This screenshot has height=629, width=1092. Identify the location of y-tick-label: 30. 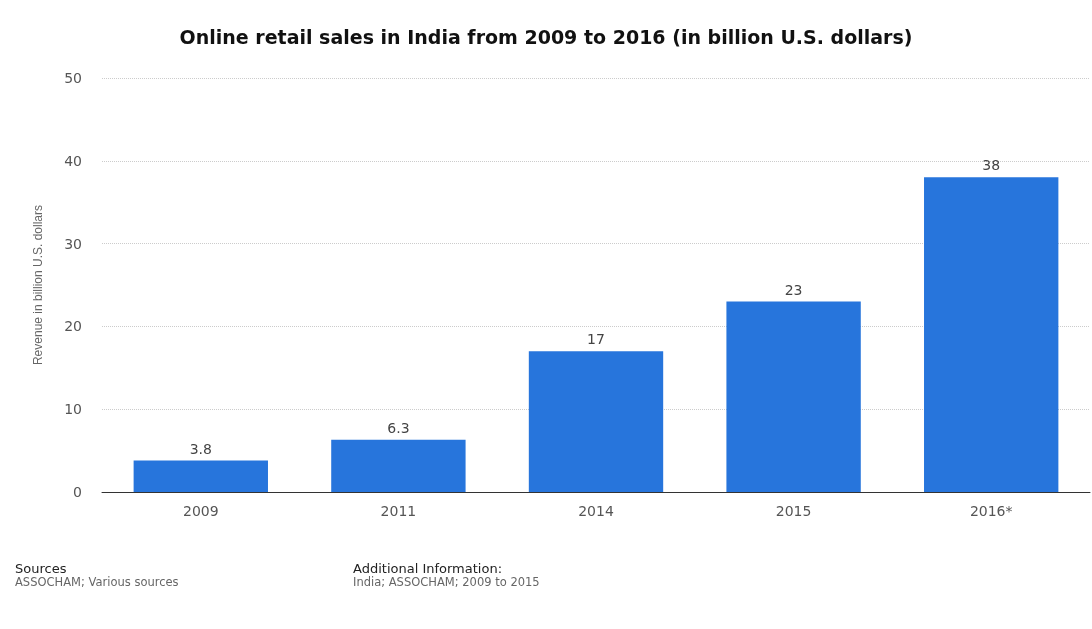
(73, 243).